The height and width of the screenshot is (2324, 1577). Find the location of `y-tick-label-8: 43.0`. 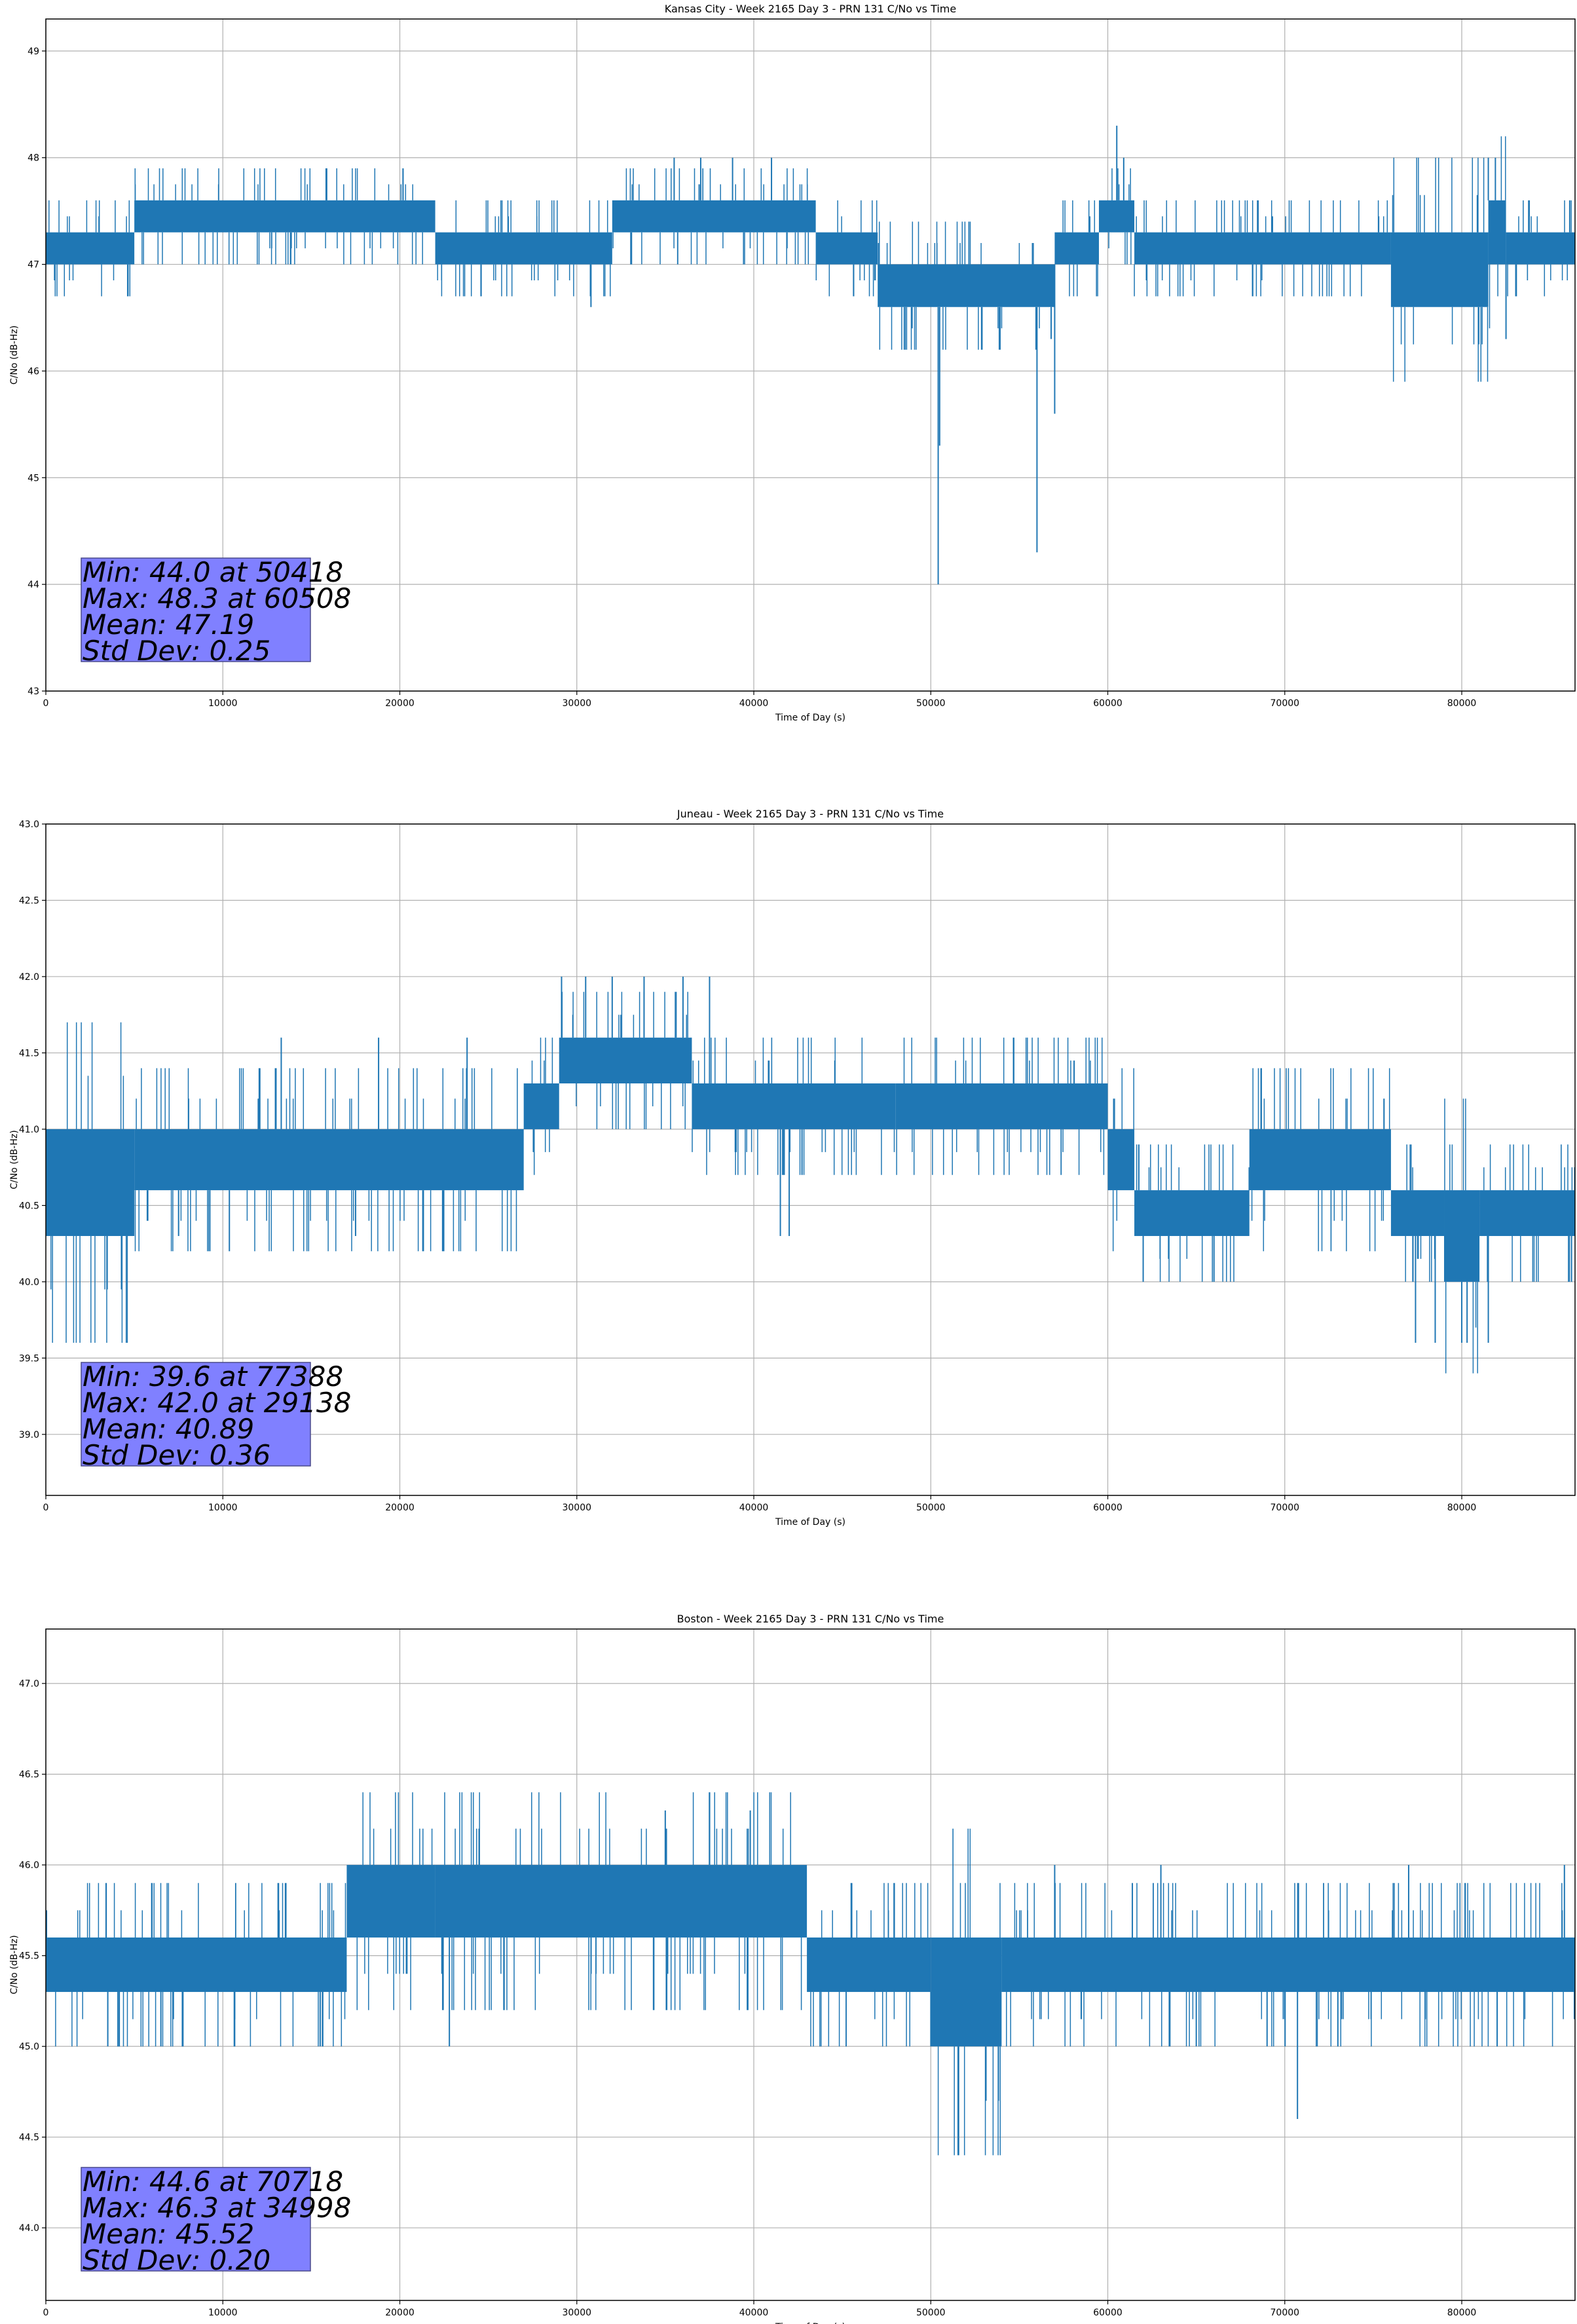

y-tick-label-8: 43.0 is located at coordinates (29, 824).